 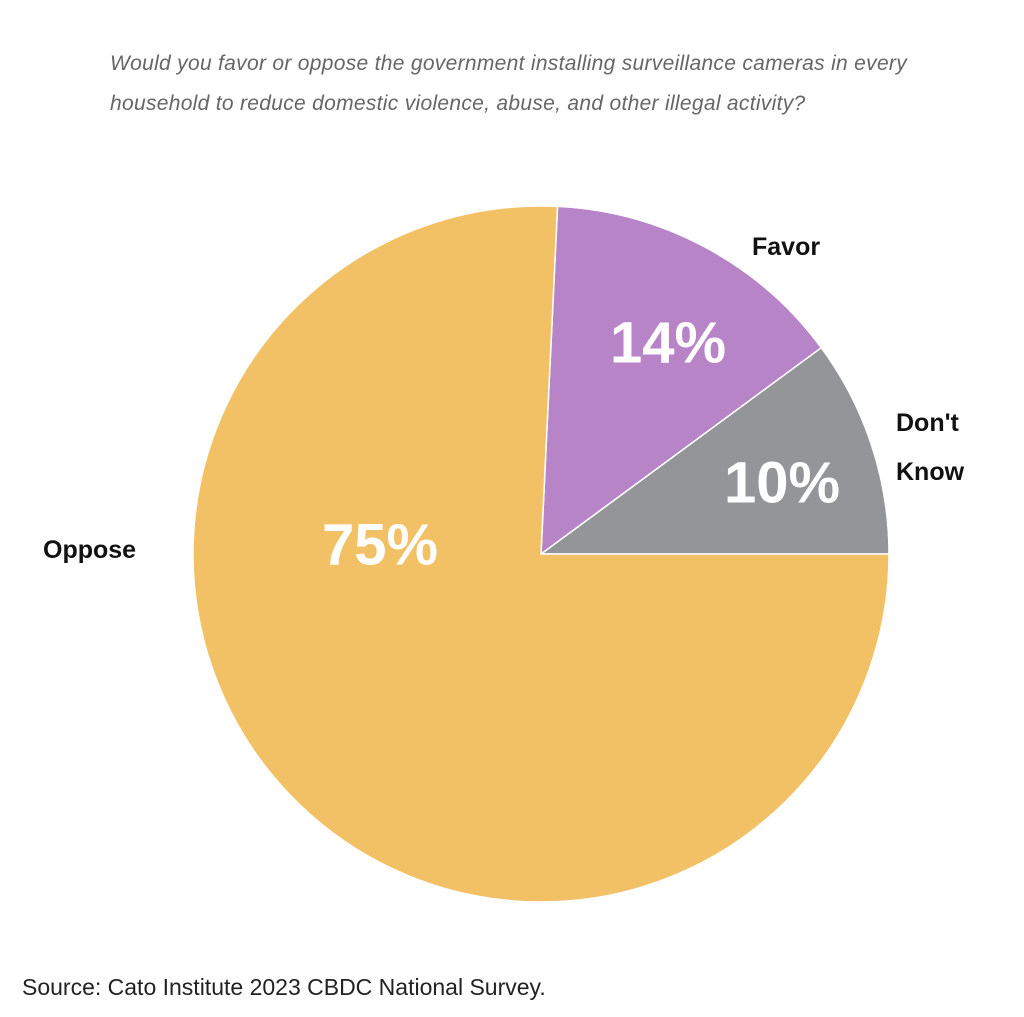 What do you see at coordinates (930, 447) in the screenshot?
I see `category-label: Don't Know` at bounding box center [930, 447].